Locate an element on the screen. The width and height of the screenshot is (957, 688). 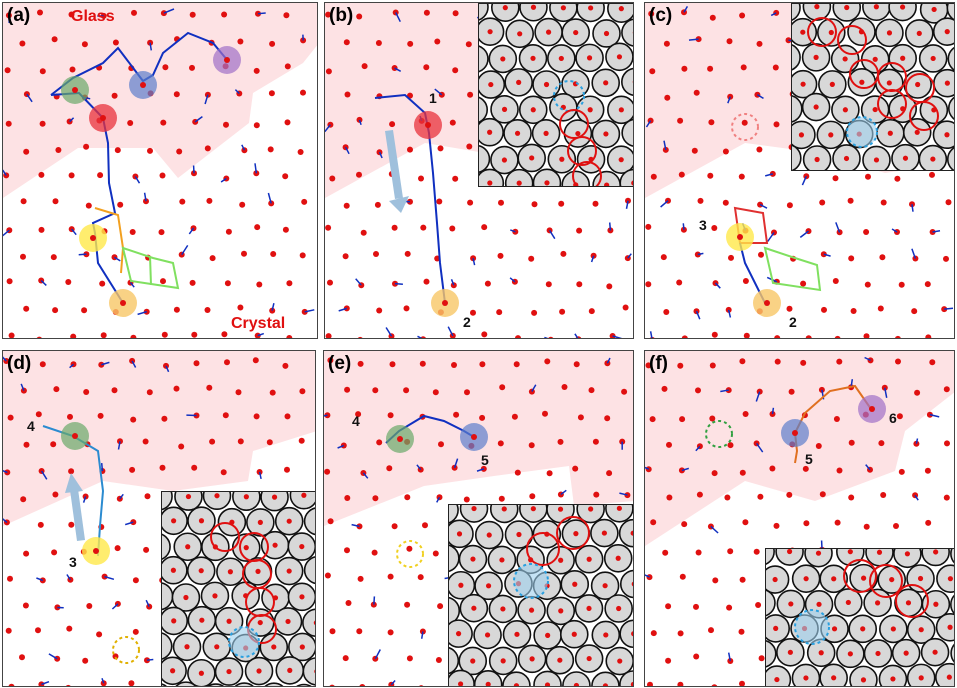
panel-label: (c) is located at coordinates (661, 15).